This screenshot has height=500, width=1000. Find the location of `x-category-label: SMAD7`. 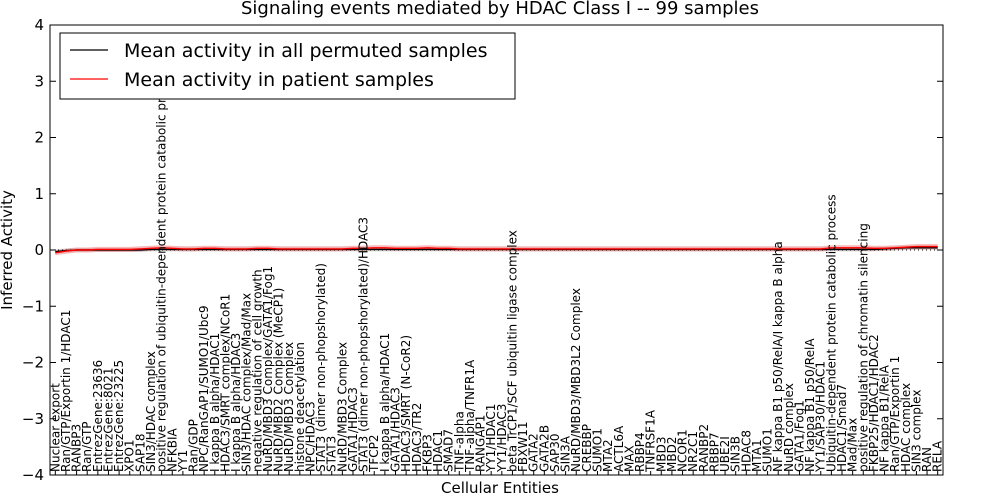

x-category-label: SMAD7 is located at coordinates (449, 450).